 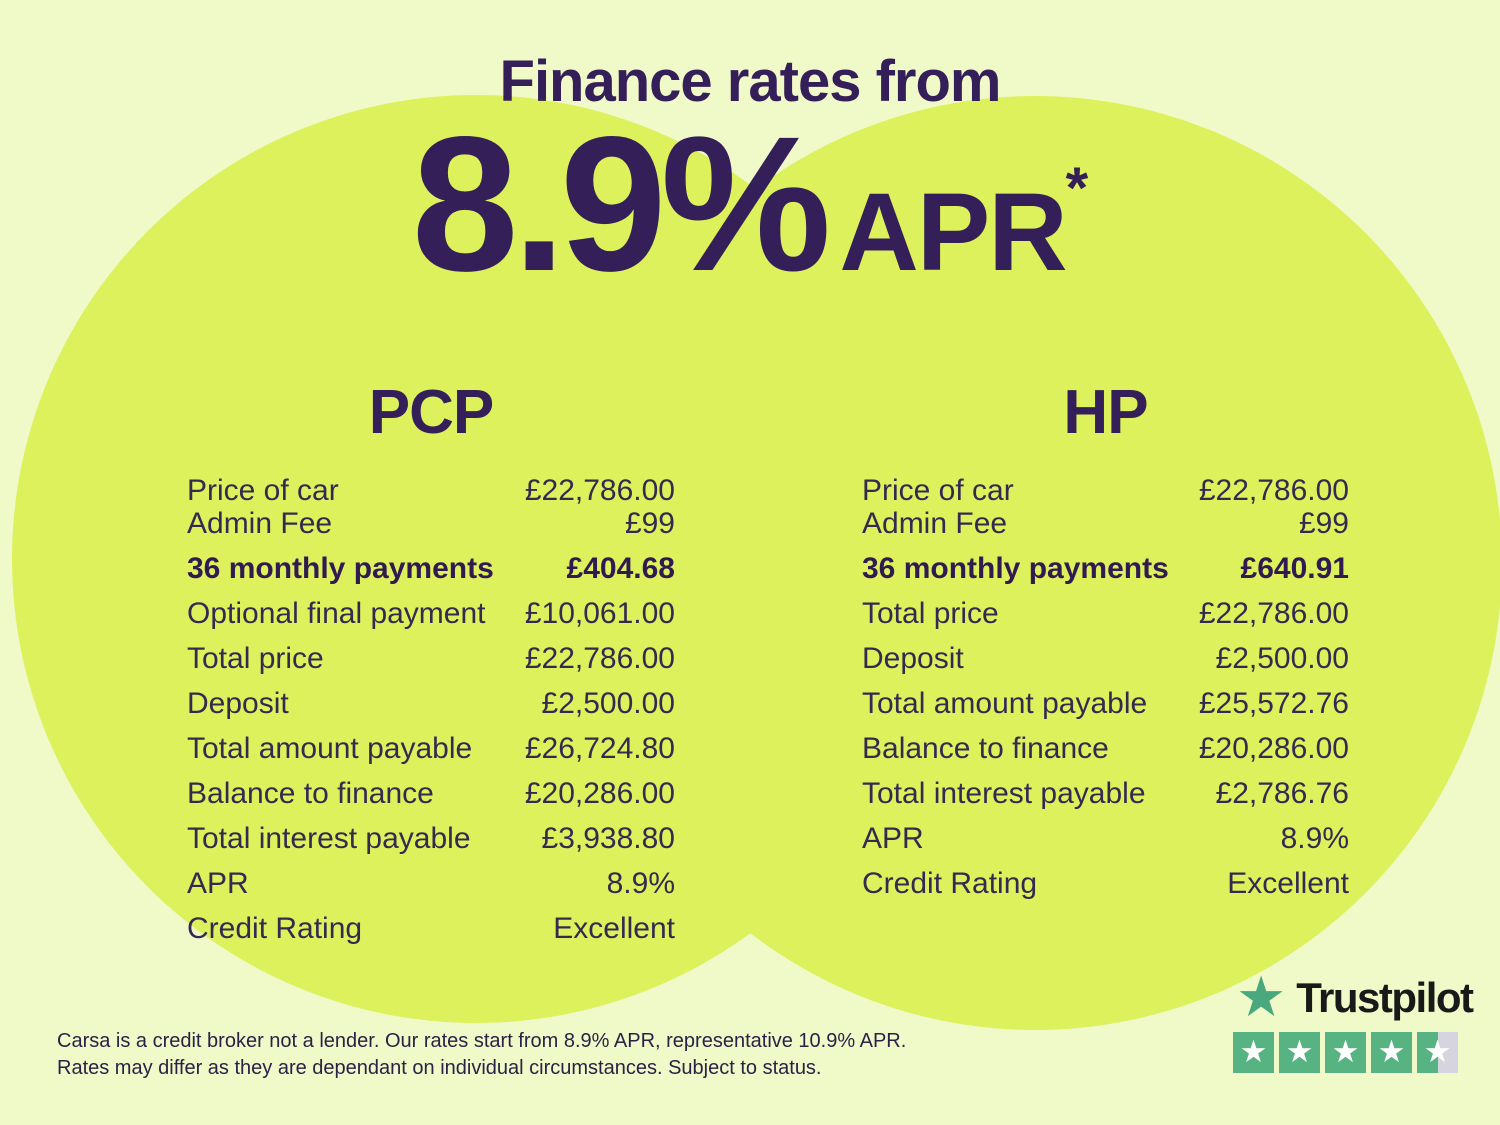 What do you see at coordinates (1261, 997) in the screenshot?
I see `trustpilot-star-icon: ★` at bounding box center [1261, 997].